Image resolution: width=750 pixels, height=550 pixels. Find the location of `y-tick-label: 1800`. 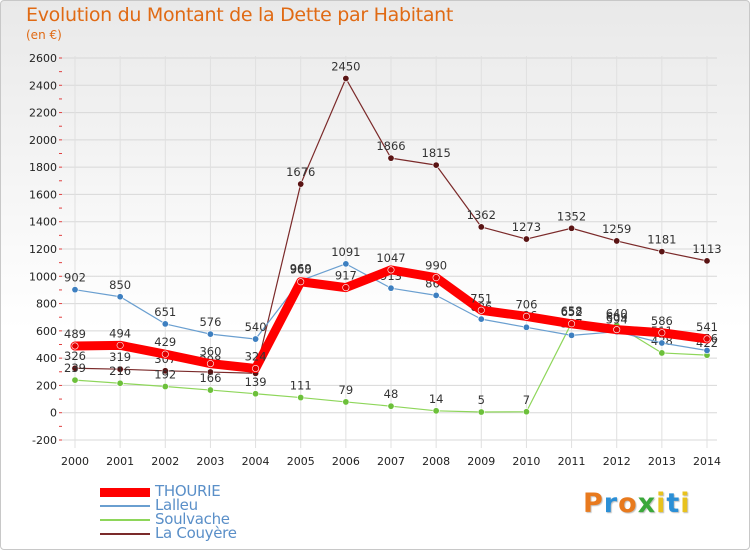

y-tick-label: 1800 is located at coordinates (43, 167).